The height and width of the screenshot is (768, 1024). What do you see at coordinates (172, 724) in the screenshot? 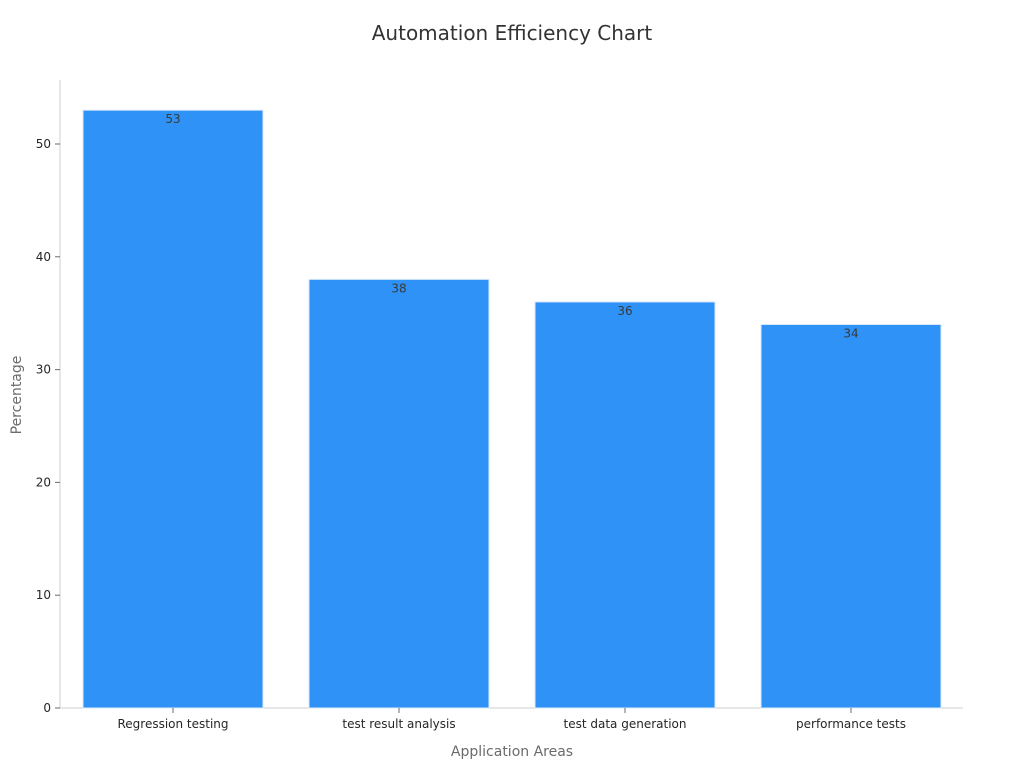
I see `x-tick-label: Regression testing` at bounding box center [172, 724].